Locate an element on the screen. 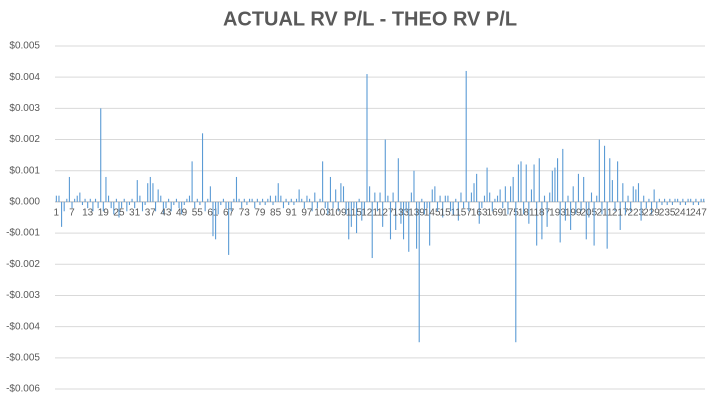 The height and width of the screenshot is (400, 717). y-tick-label: -$0.001 is located at coordinates (23, 233).